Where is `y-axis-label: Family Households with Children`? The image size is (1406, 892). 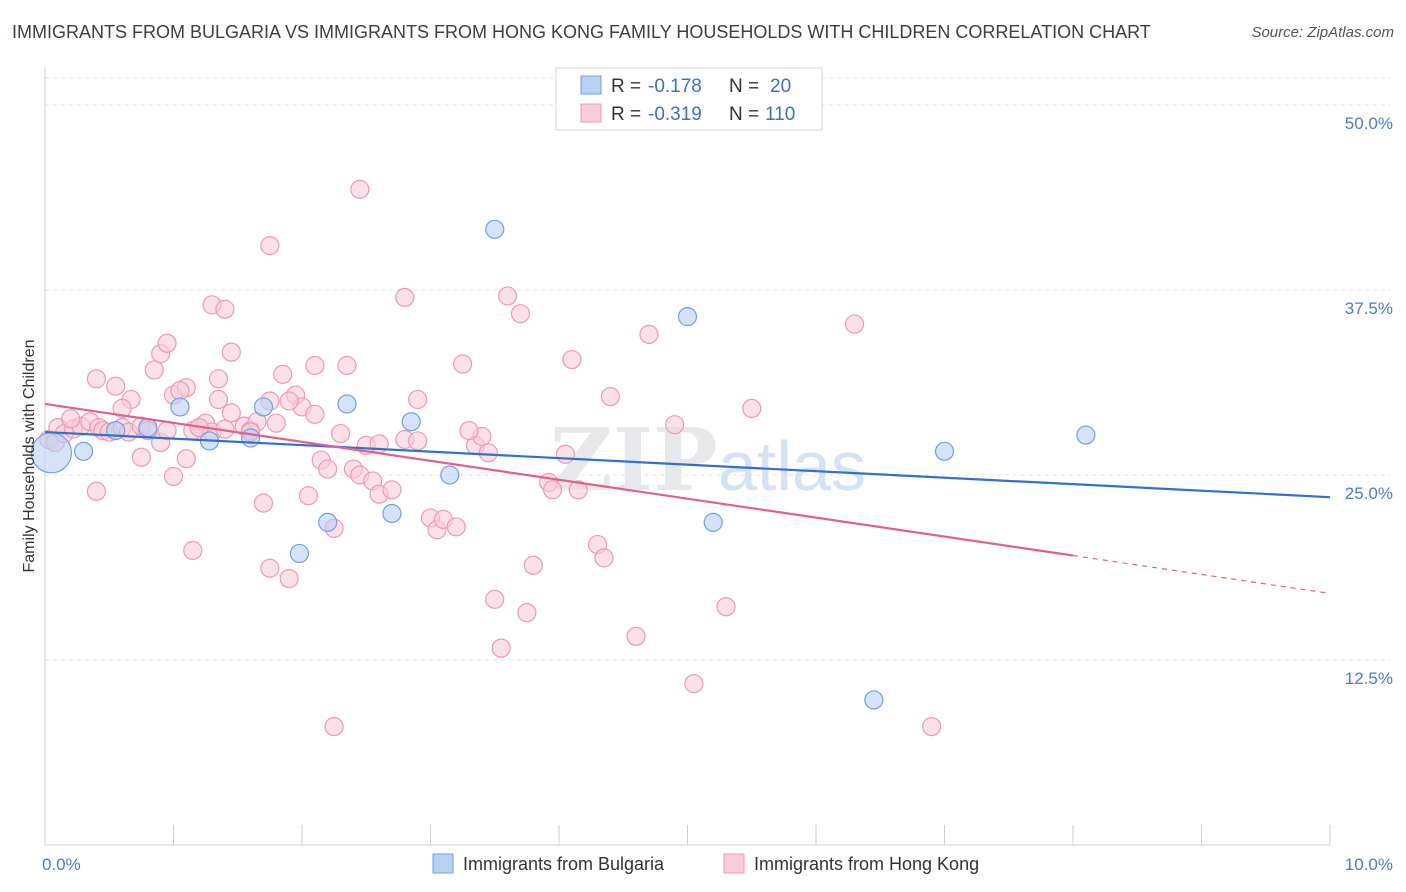
y-axis-label: Family Households with Children is located at coordinates (29, 456).